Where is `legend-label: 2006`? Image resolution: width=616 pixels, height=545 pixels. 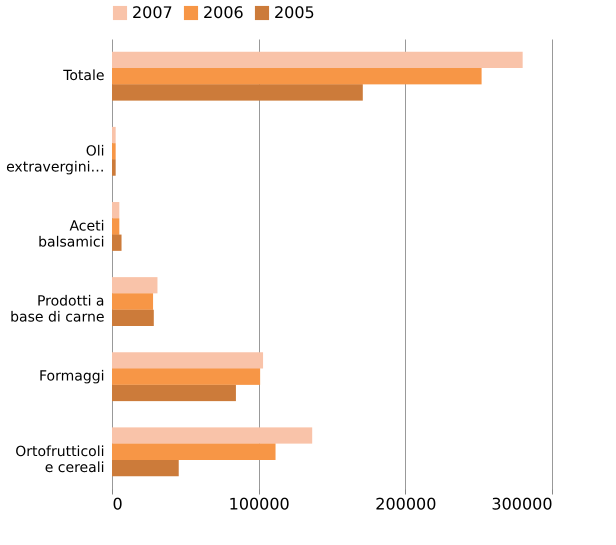 legend-label: 2006 is located at coordinates (223, 12).